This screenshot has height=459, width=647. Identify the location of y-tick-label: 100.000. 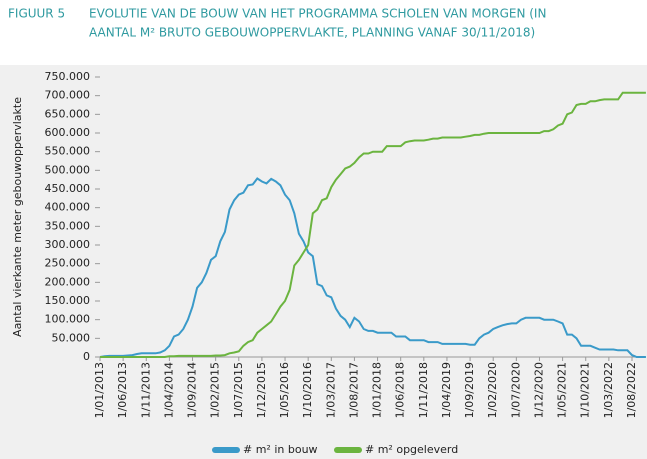
(68, 319).